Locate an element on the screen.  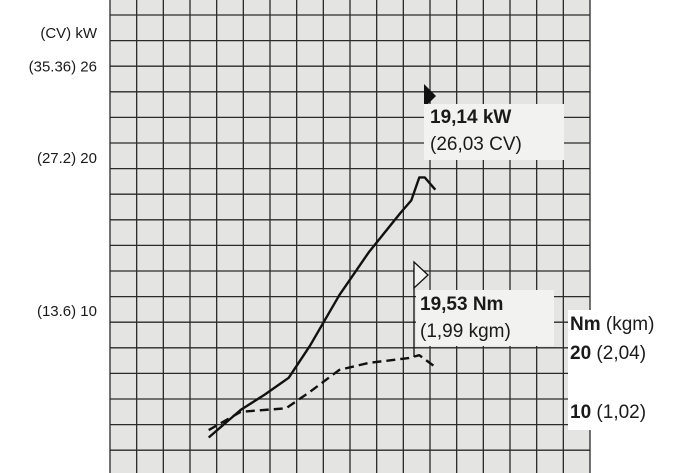
y-tick-label: (35.36) 26 is located at coordinates (63, 66).